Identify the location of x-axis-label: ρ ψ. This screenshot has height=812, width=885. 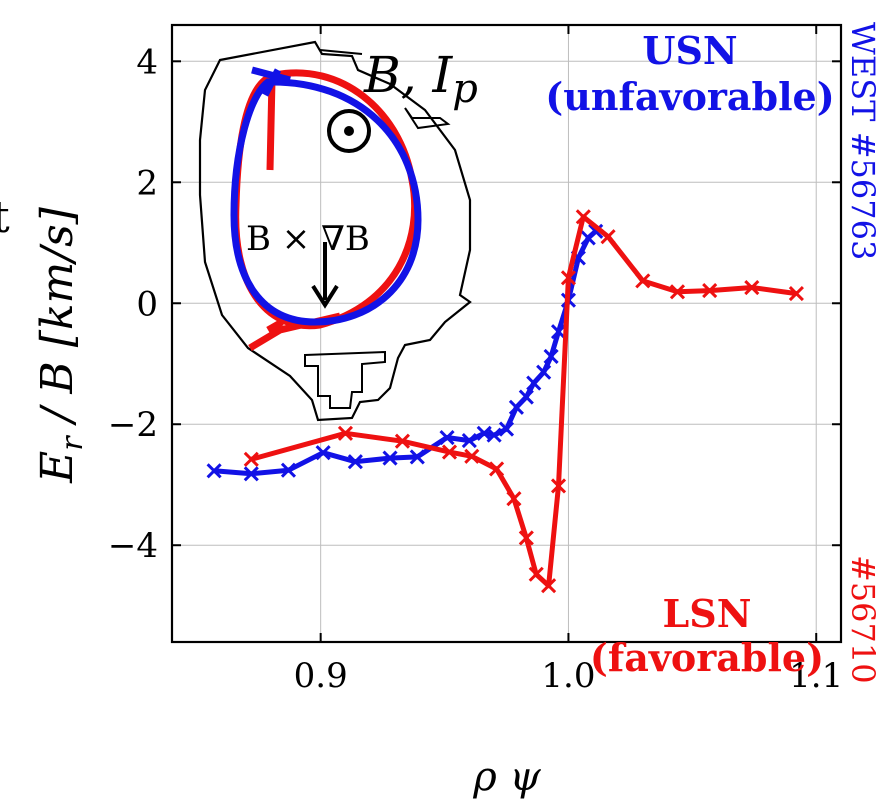
(506, 777).